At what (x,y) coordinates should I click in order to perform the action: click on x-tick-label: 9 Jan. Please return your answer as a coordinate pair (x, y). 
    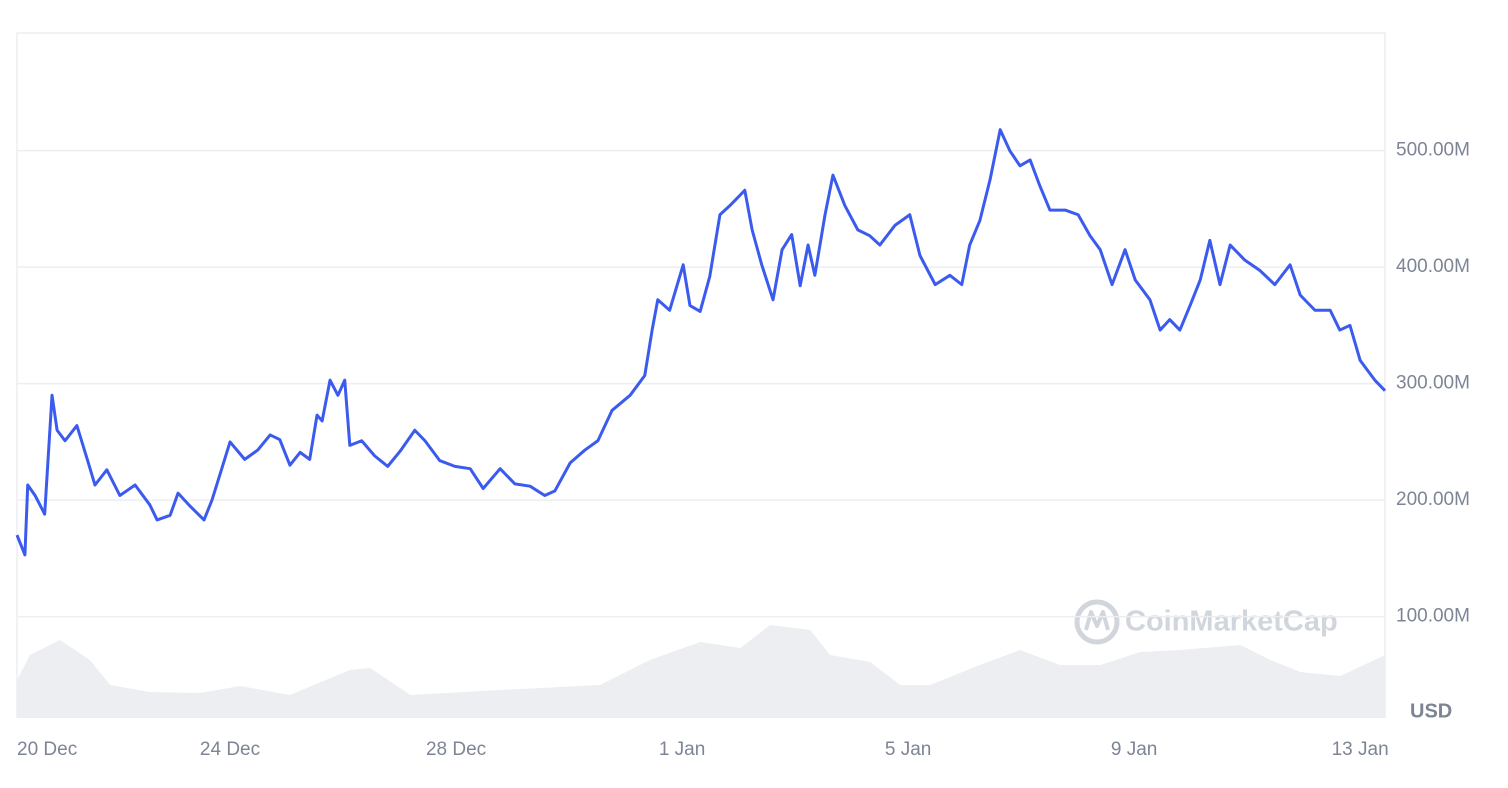
    Looking at the image, I should click on (1134, 749).